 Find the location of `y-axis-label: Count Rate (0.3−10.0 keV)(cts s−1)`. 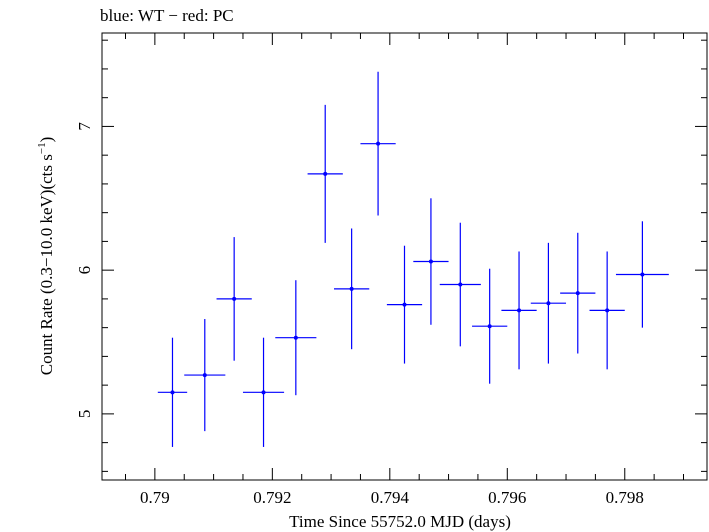

y-axis-label: Count Rate (0.3−10.0 keV)(cts s−1) is located at coordinates (46, 256).